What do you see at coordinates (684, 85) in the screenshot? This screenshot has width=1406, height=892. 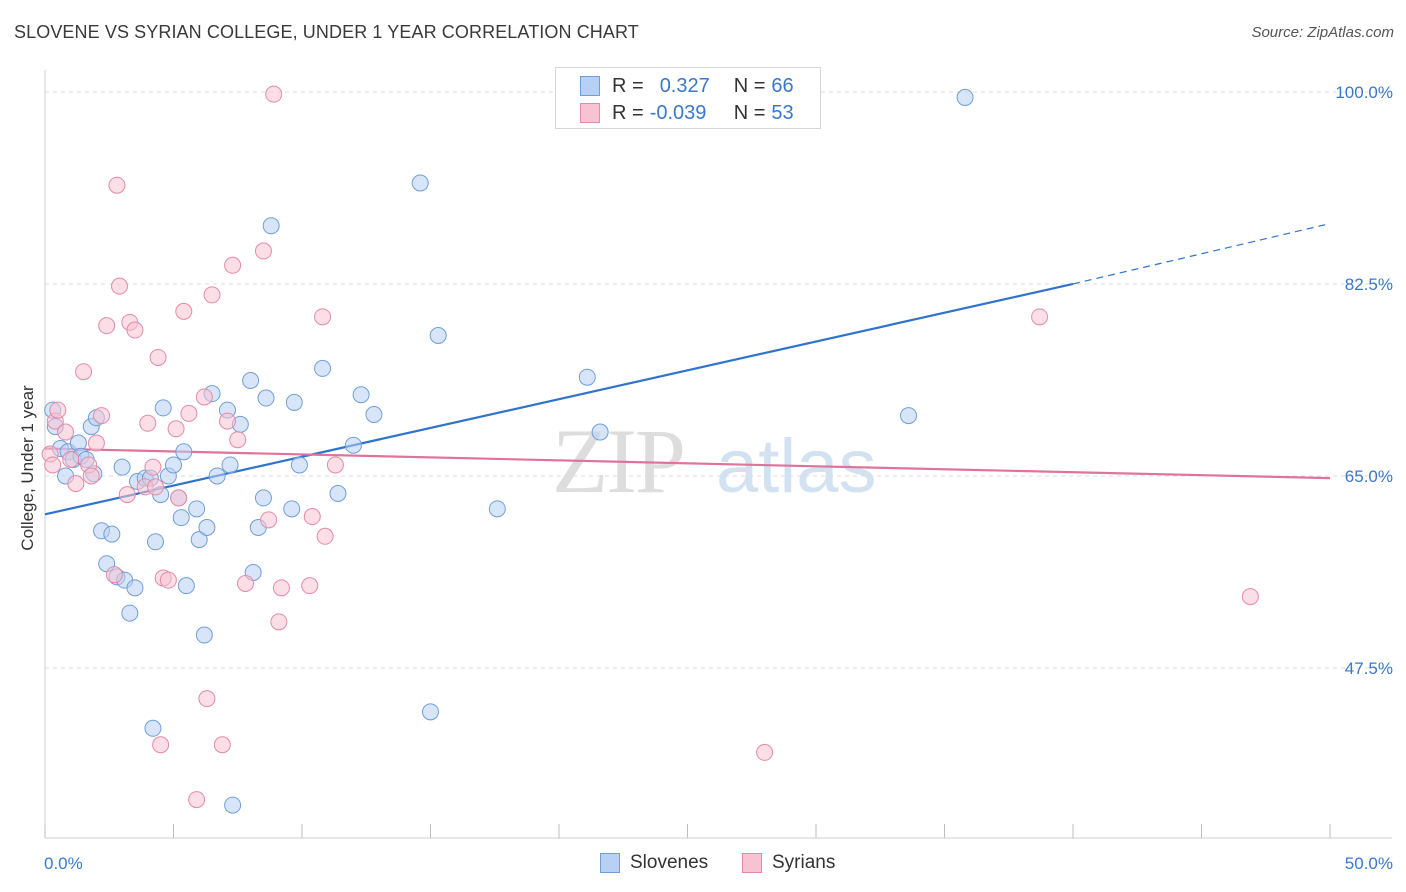 I see `r-value: 0.327` at bounding box center [684, 85].